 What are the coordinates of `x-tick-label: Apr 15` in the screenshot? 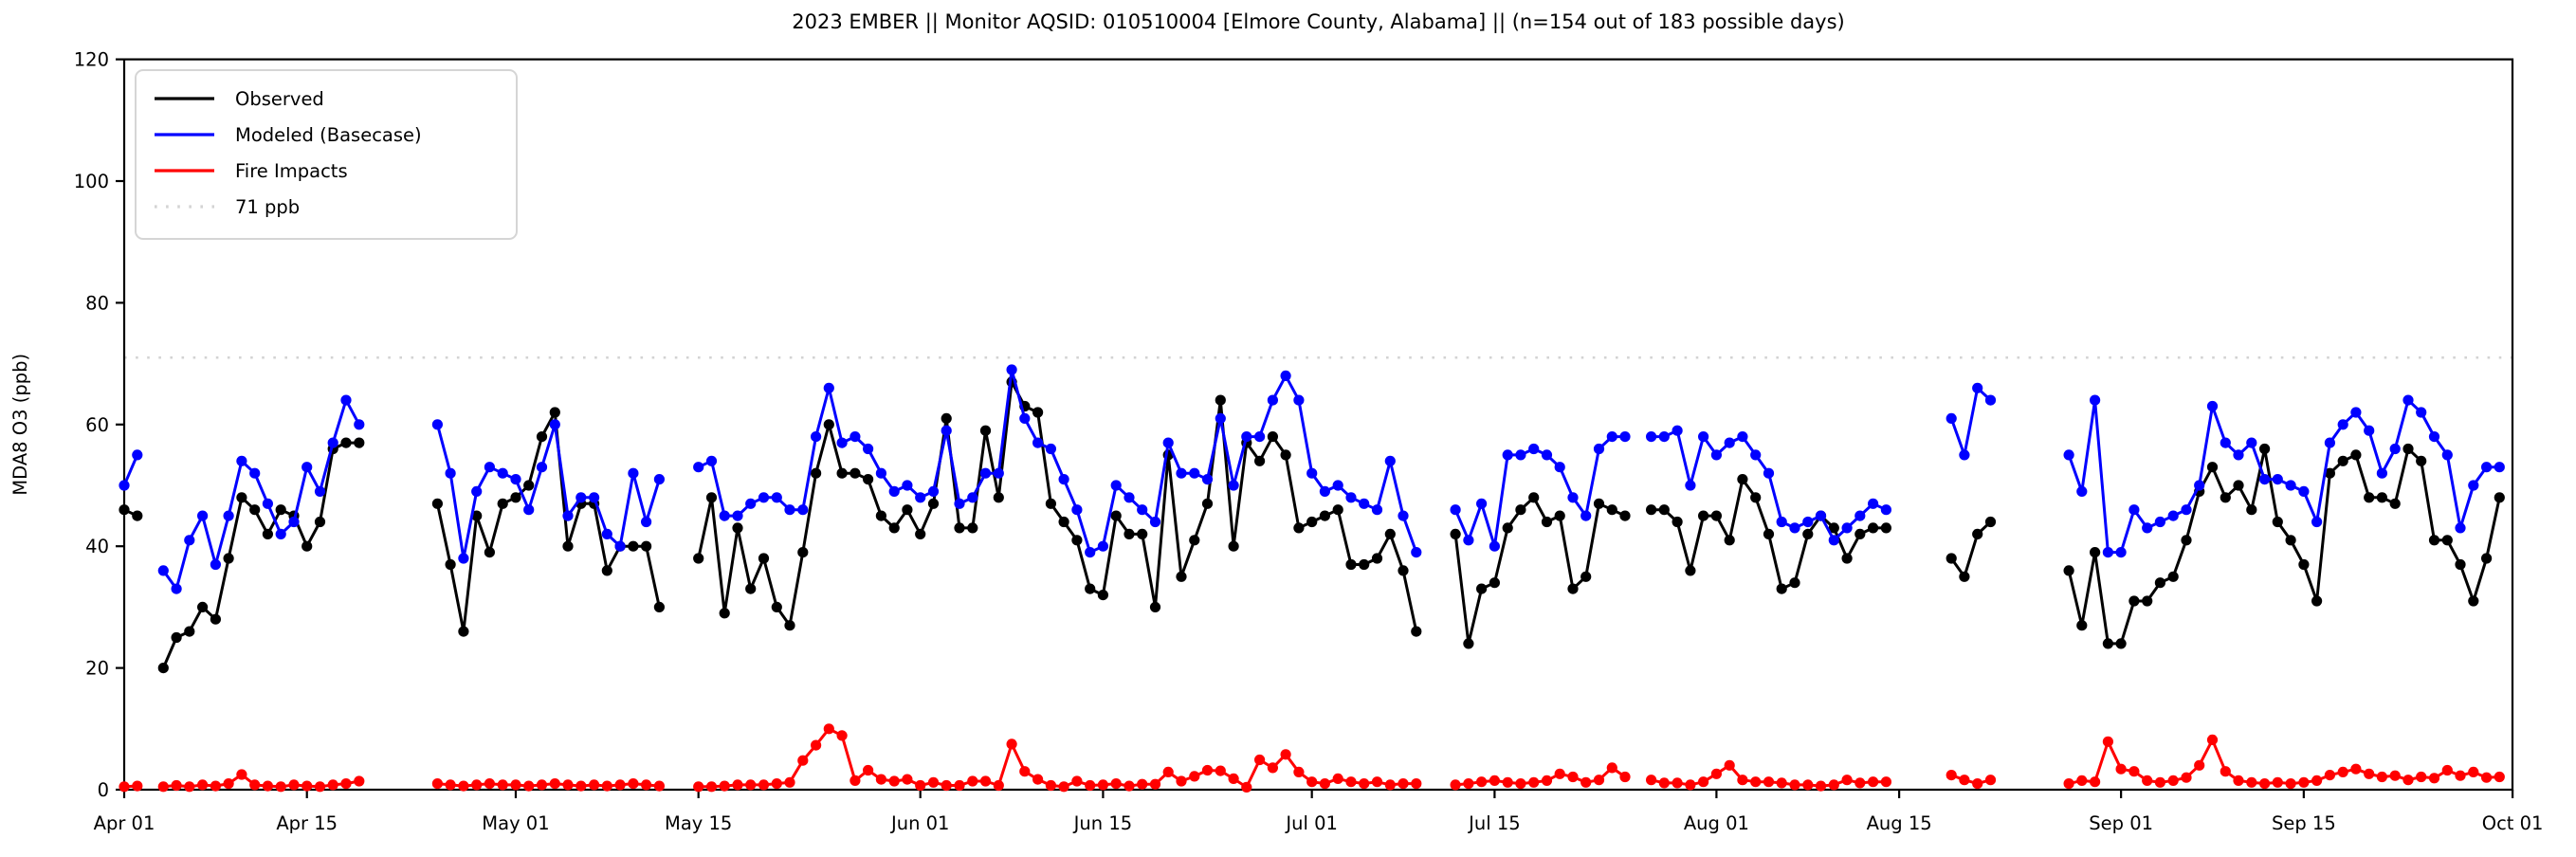 It's located at (307, 823).